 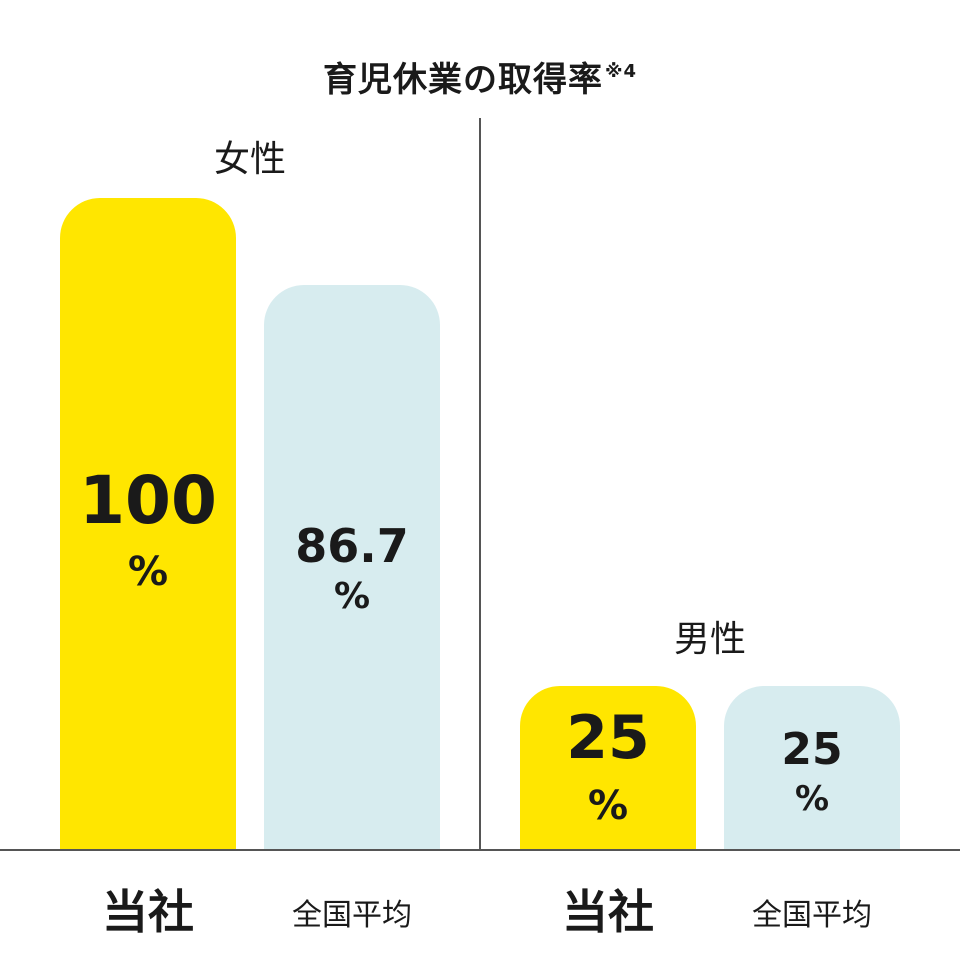 I want to click on bar-female-national-average, so click(x=352, y=567).